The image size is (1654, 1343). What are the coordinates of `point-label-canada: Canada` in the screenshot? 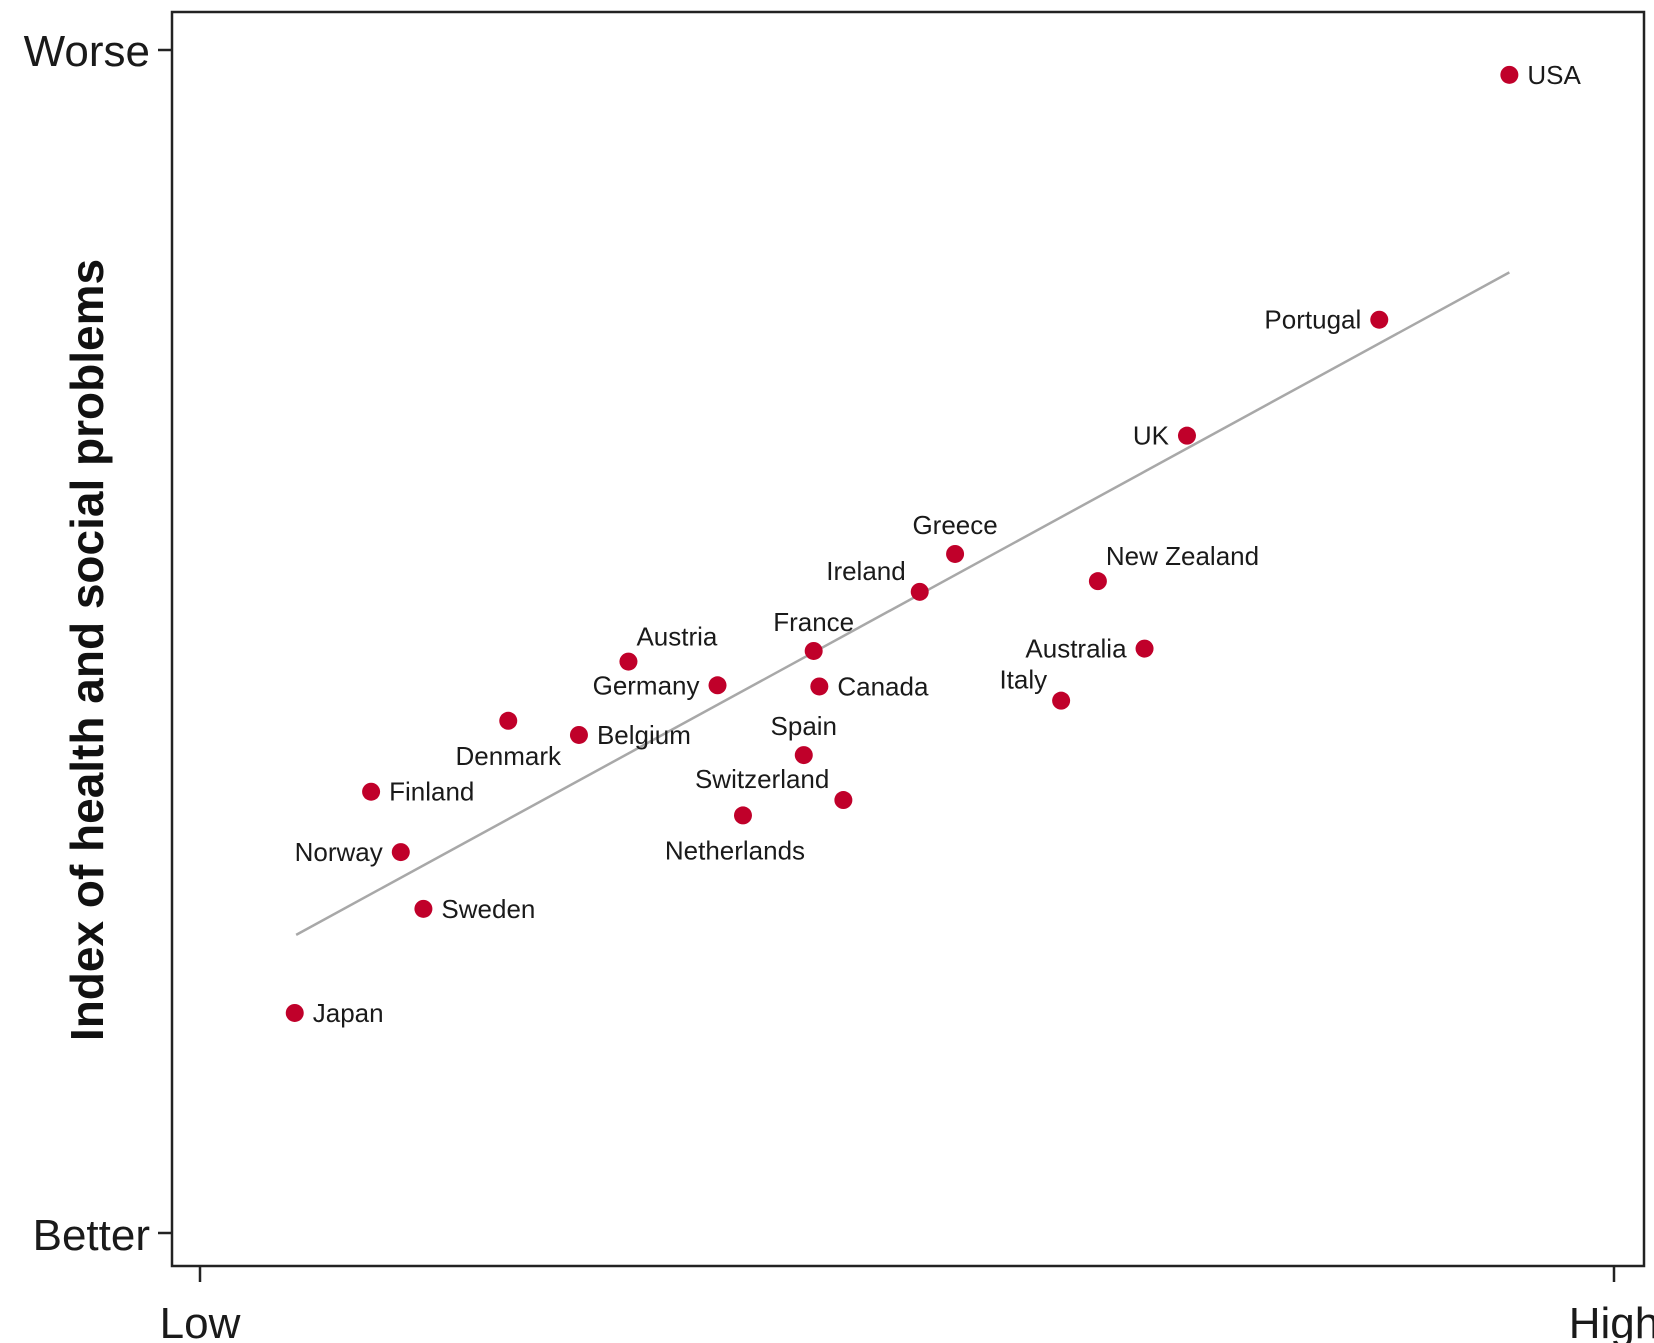 It's located at (883, 686).